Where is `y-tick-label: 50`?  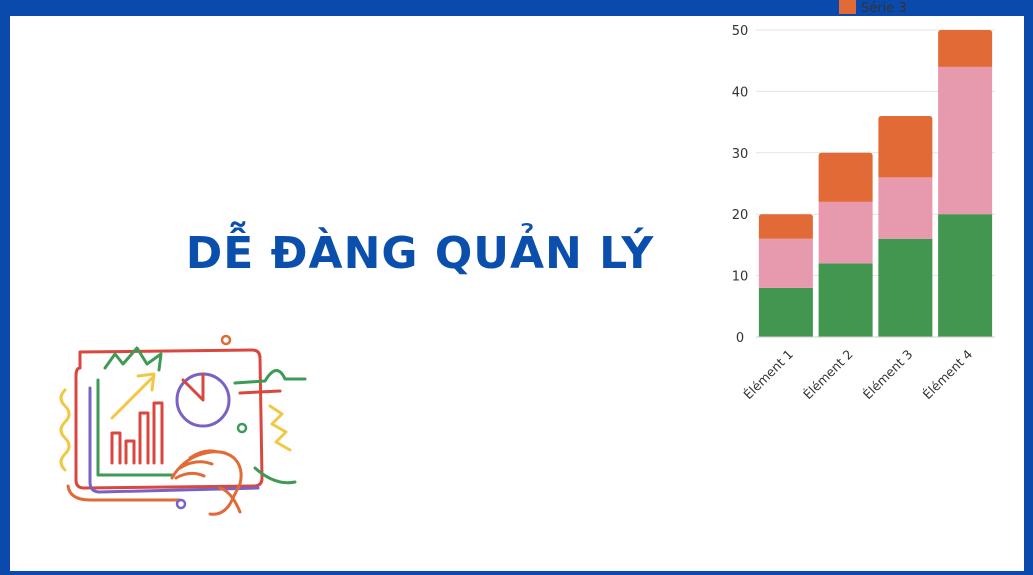
y-tick-label: 50 is located at coordinates (740, 31).